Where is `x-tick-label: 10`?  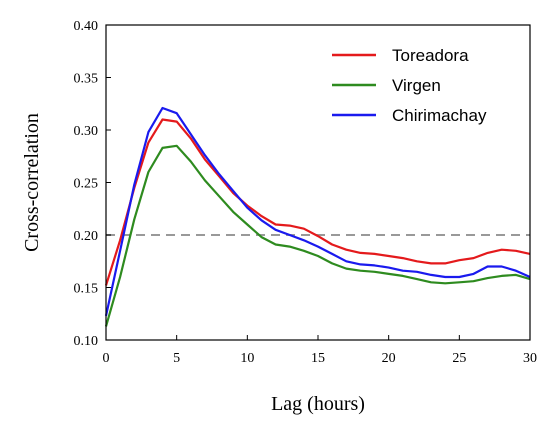 x-tick-label: 10 is located at coordinates (247, 358).